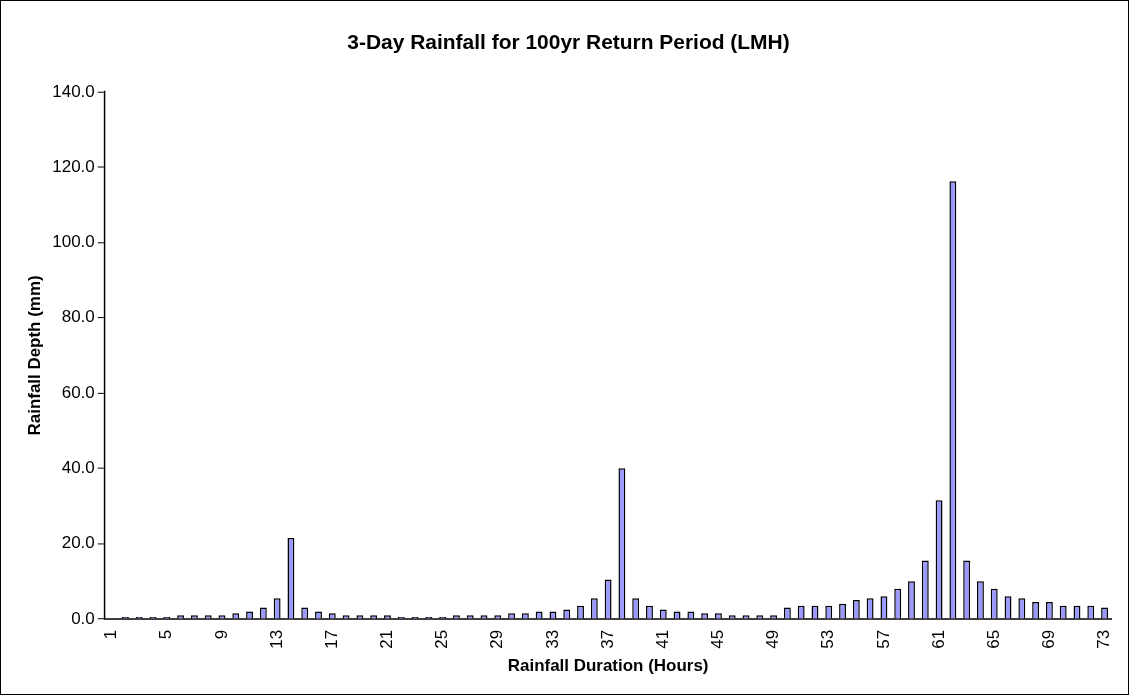  What do you see at coordinates (276, 639) in the screenshot?
I see `x-tick-label: 13` at bounding box center [276, 639].